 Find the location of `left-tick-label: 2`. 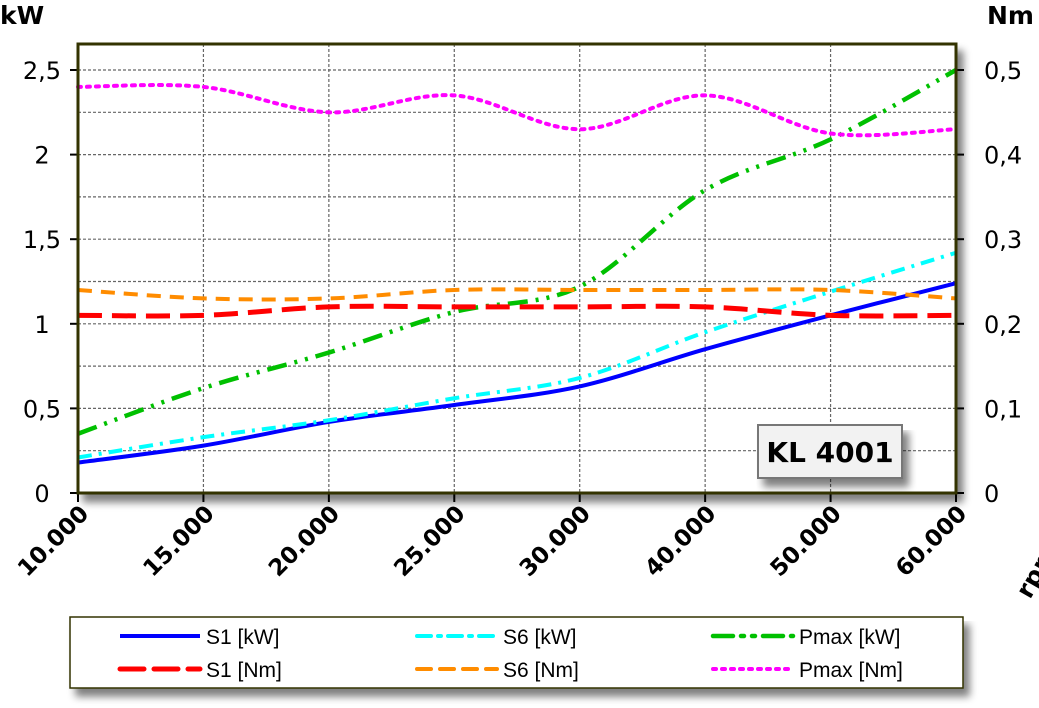

left-tick-label: 2 is located at coordinates (41, 156).